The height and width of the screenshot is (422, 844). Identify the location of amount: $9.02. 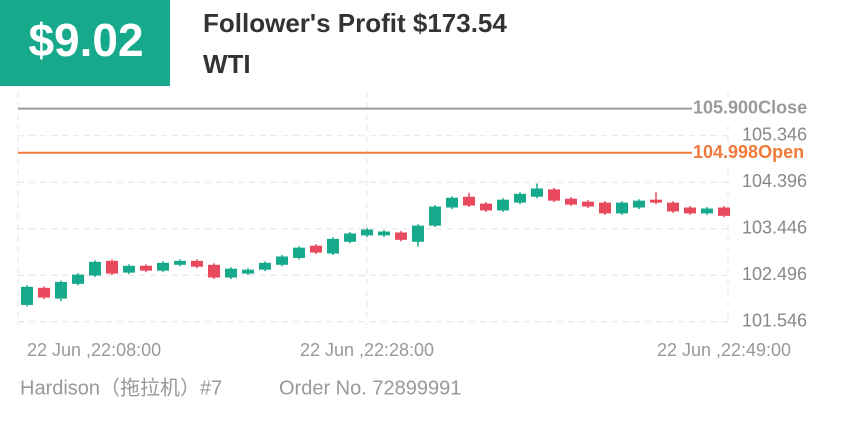
(85, 40).